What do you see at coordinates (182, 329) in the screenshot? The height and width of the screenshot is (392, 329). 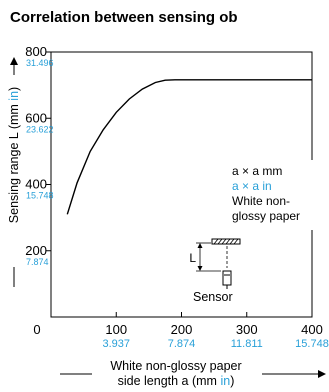 I see `x-tick-label-2: 200` at bounding box center [182, 329].